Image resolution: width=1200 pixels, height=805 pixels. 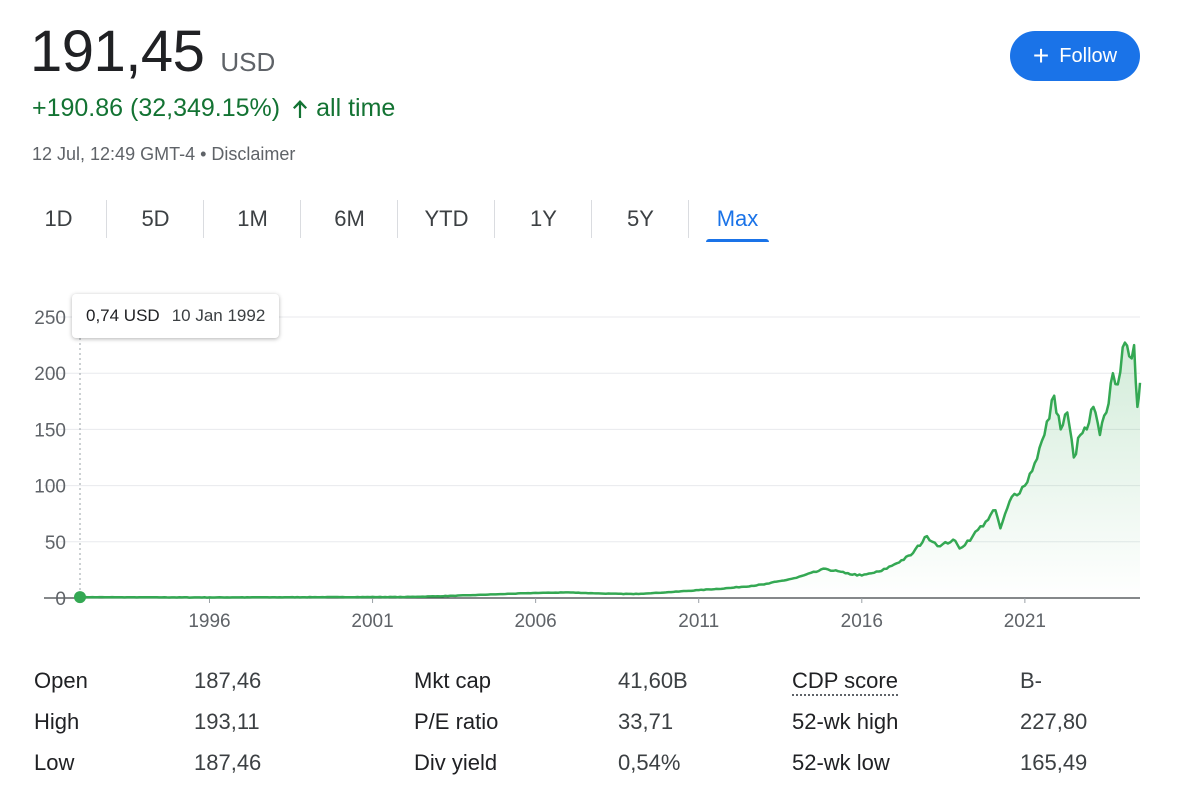 I want to click on range-tabs: 1D 5D 1M 6M YTD 1Y 5Y Max, so click(x=398, y=220).